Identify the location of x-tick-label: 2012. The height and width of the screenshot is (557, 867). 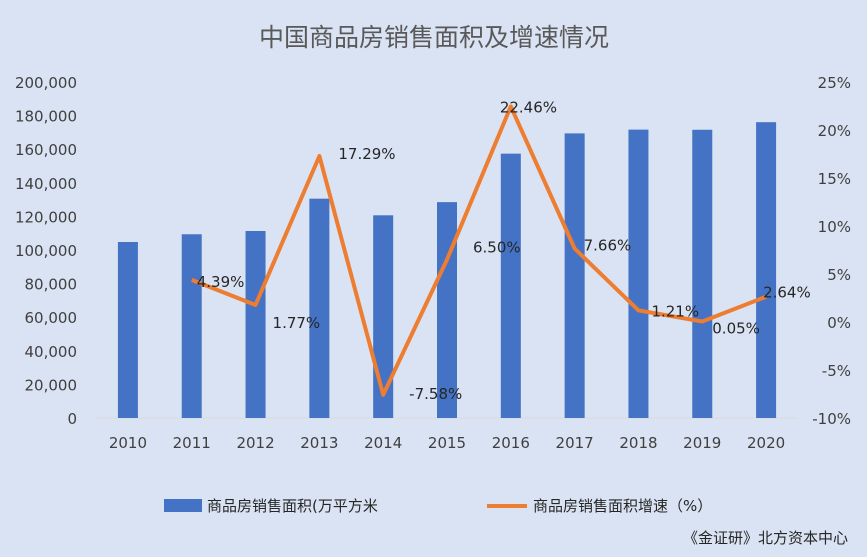
(255, 443).